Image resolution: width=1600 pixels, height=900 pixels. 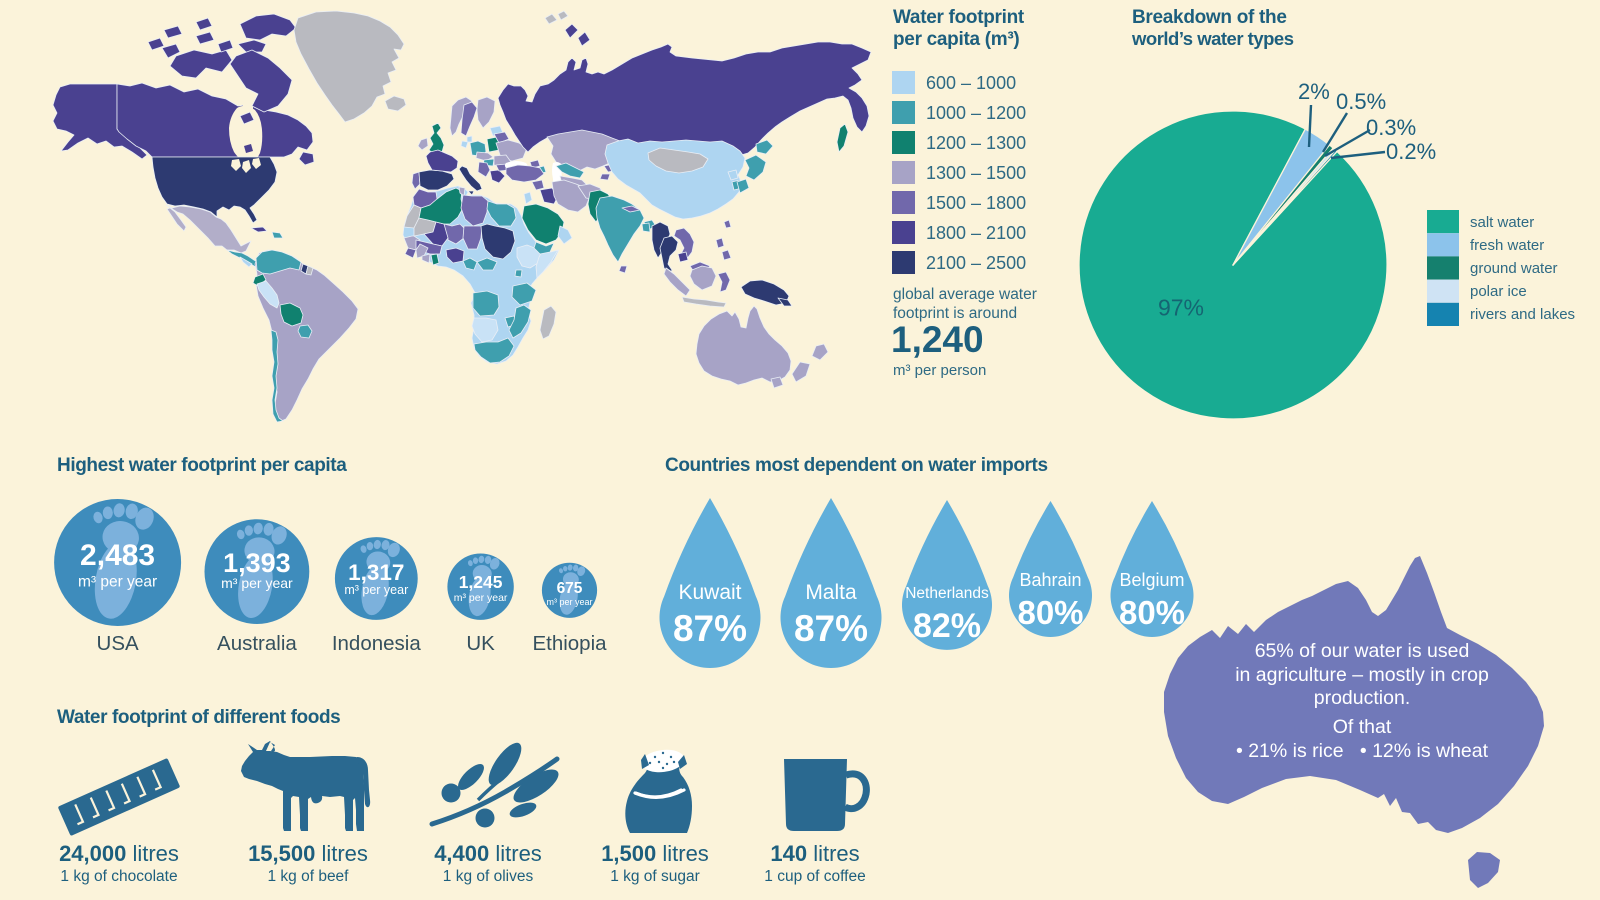 What do you see at coordinates (119, 853) in the screenshot?
I see `svg-text: 24,000 litres` at bounding box center [119, 853].